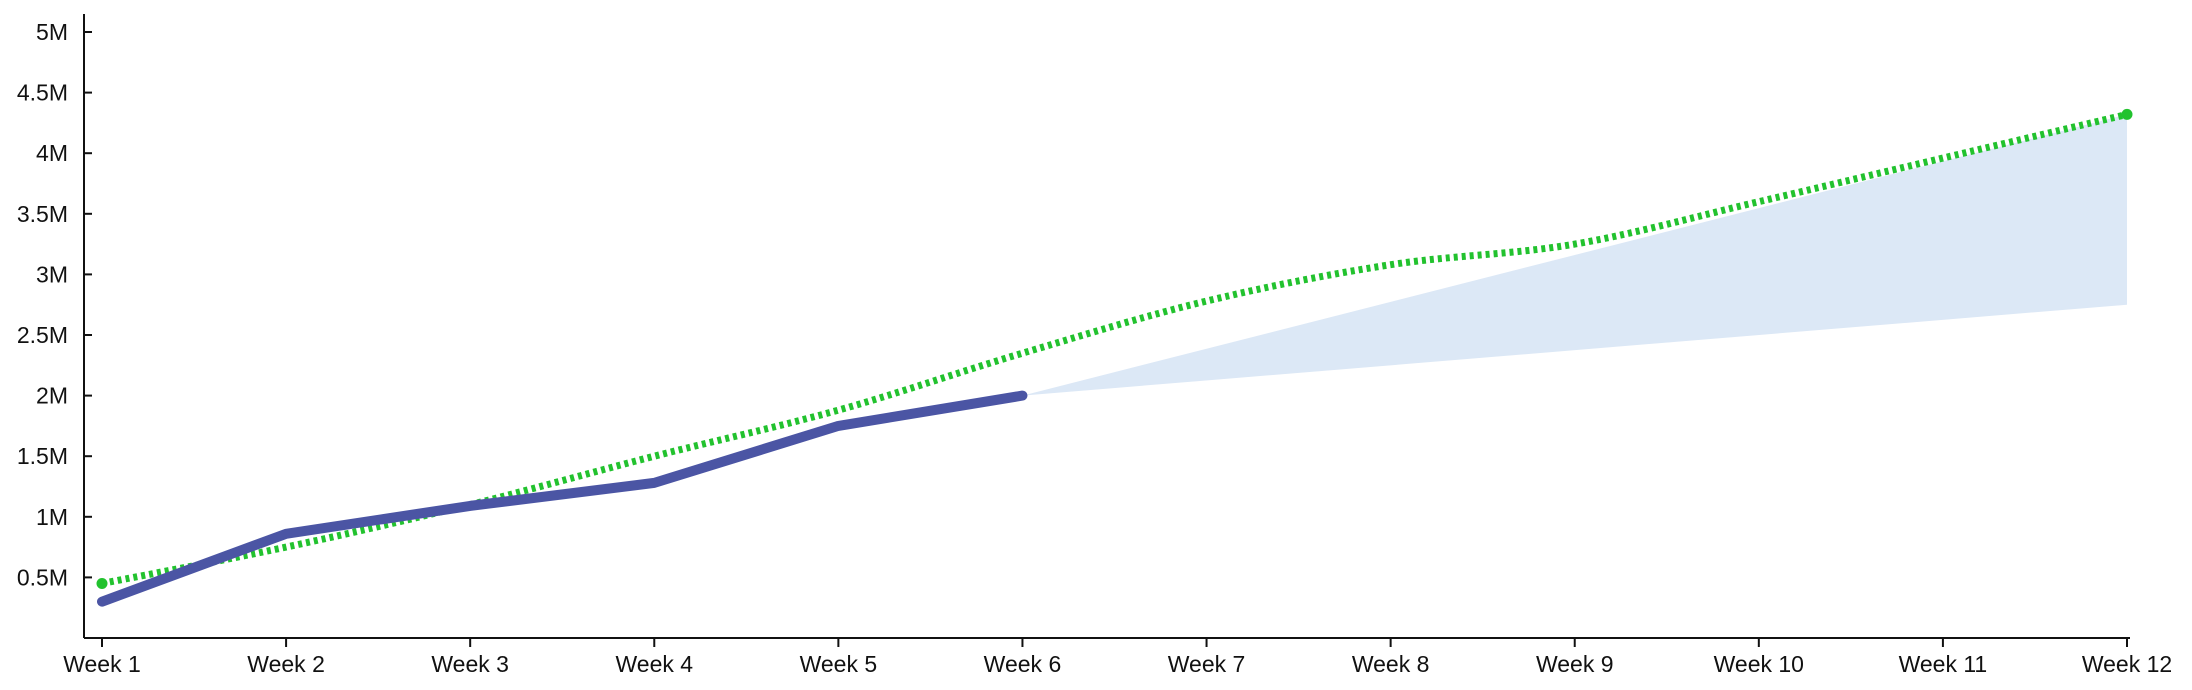  I want to click on x-tick-label: Week 11, so click(1943, 664).